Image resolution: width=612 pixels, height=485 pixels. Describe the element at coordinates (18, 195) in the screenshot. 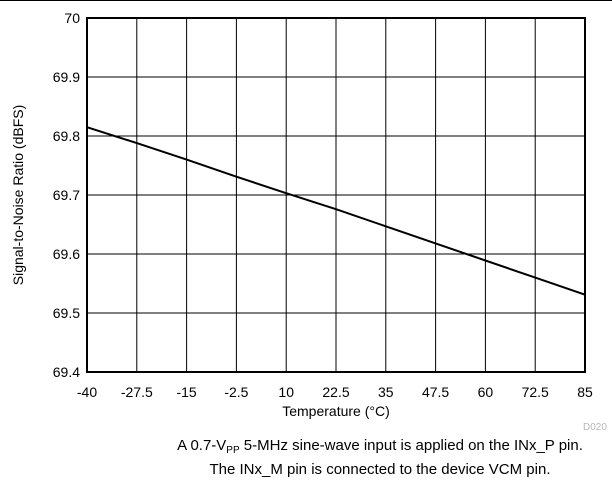

I see `y-axis-title: Signal-to-Noise Ratio (dBFS)` at that location.